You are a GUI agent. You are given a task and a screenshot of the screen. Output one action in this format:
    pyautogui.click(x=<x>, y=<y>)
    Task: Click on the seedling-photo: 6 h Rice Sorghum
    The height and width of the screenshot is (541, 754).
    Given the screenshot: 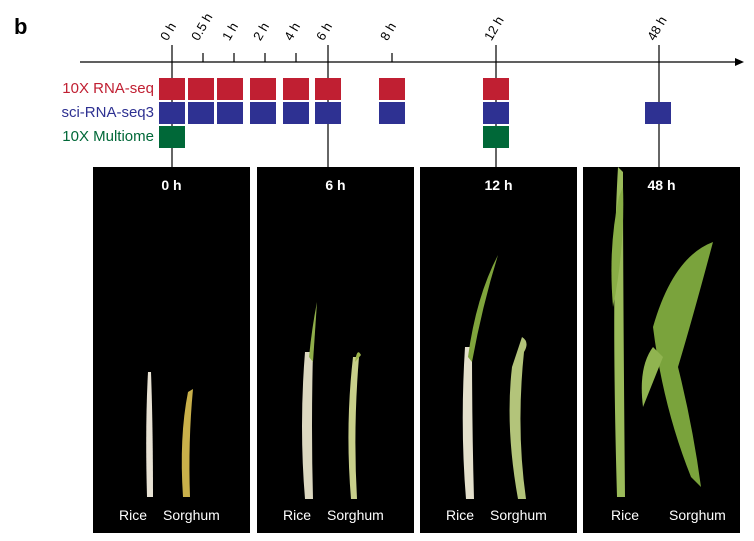 What is the action you would take?
    pyautogui.click(x=335, y=350)
    